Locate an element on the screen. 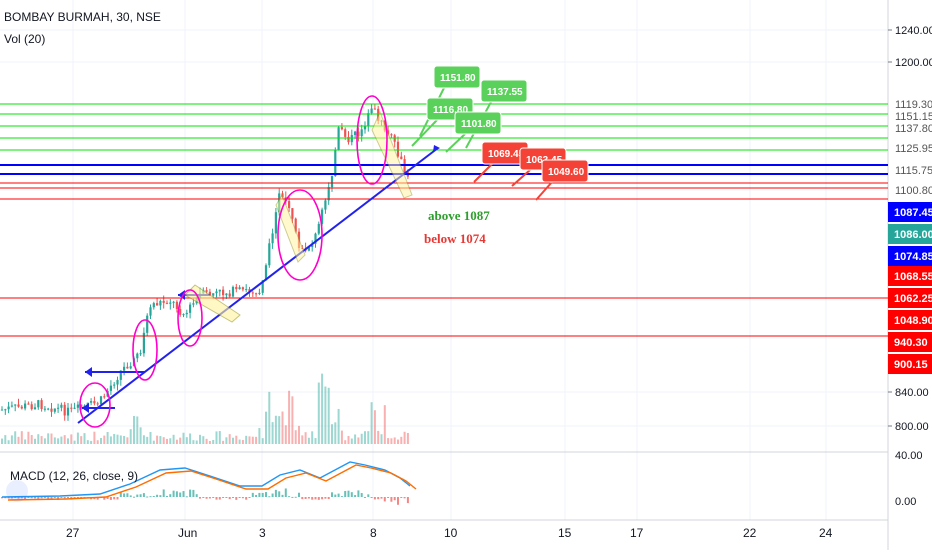 The width and height of the screenshot is (932, 555). time-axis: 27 Jun 3 8 10 15 17 22 24 is located at coordinates (449, 533).